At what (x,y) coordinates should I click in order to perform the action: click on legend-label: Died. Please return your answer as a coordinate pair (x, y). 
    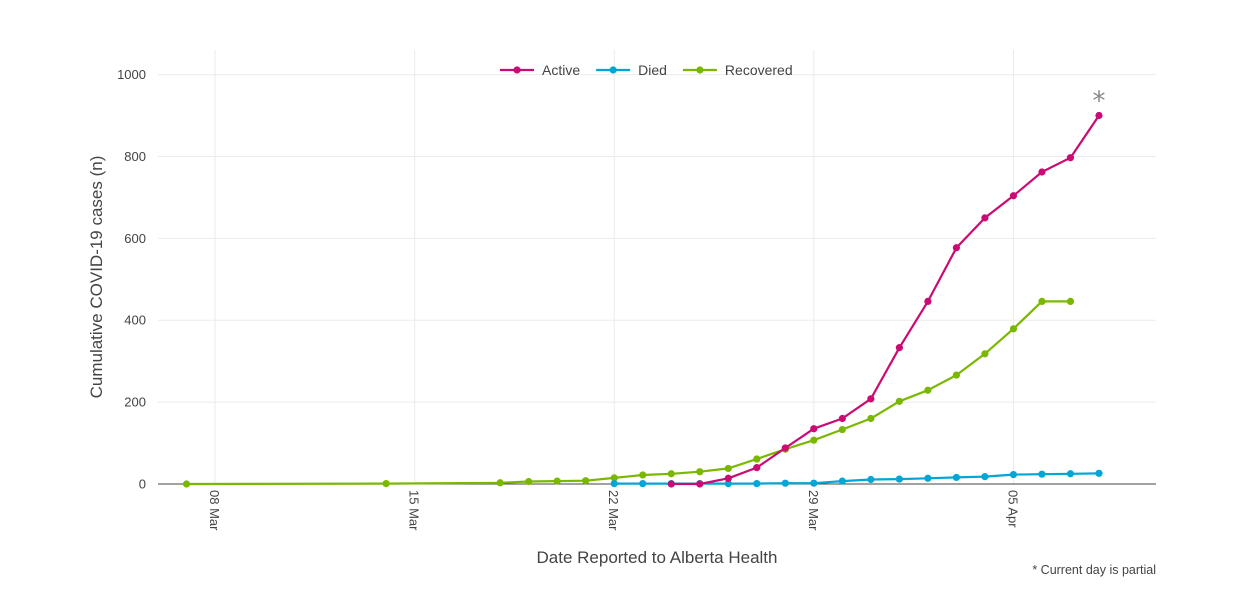
    Looking at the image, I should click on (652, 70).